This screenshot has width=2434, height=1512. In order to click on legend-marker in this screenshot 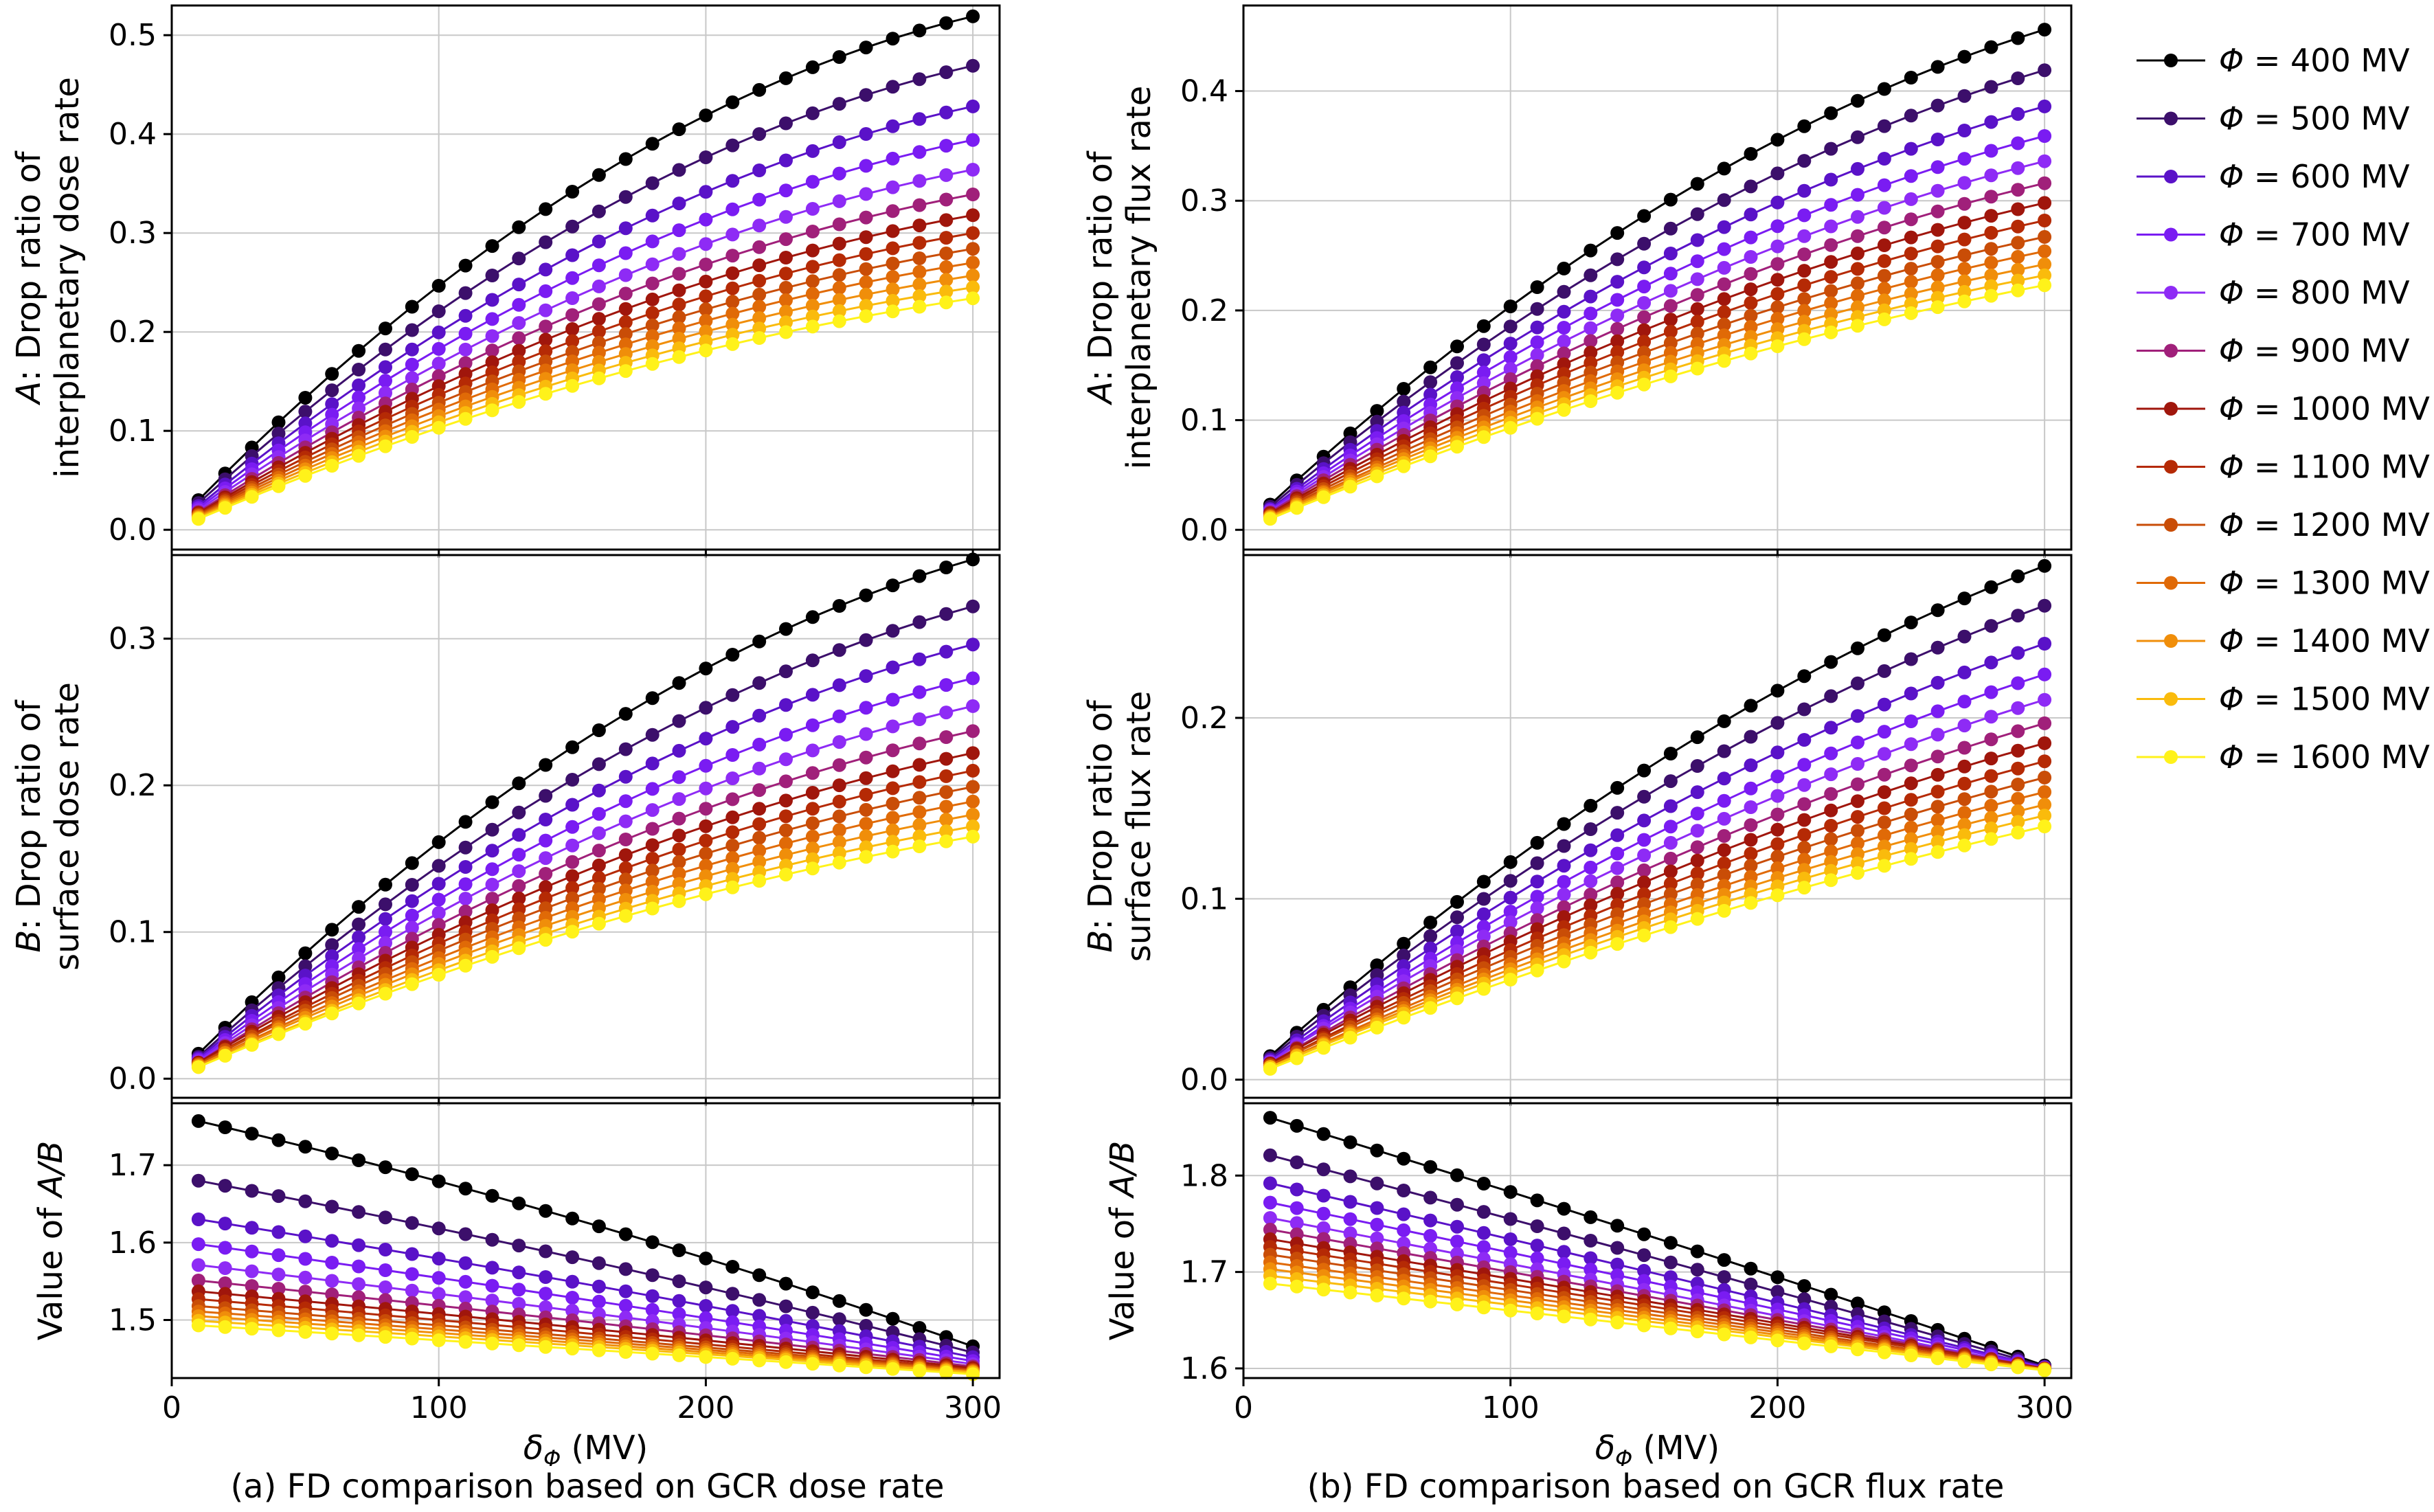, I will do `click(2171, 699)`.